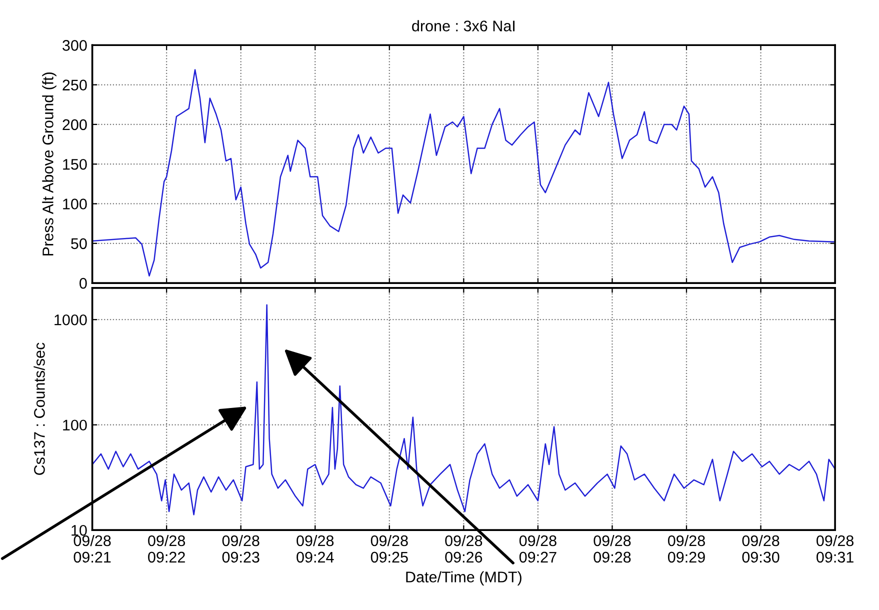 This screenshot has height=610, width=879. I want to click on y-tick-label: 250, so click(74, 85).